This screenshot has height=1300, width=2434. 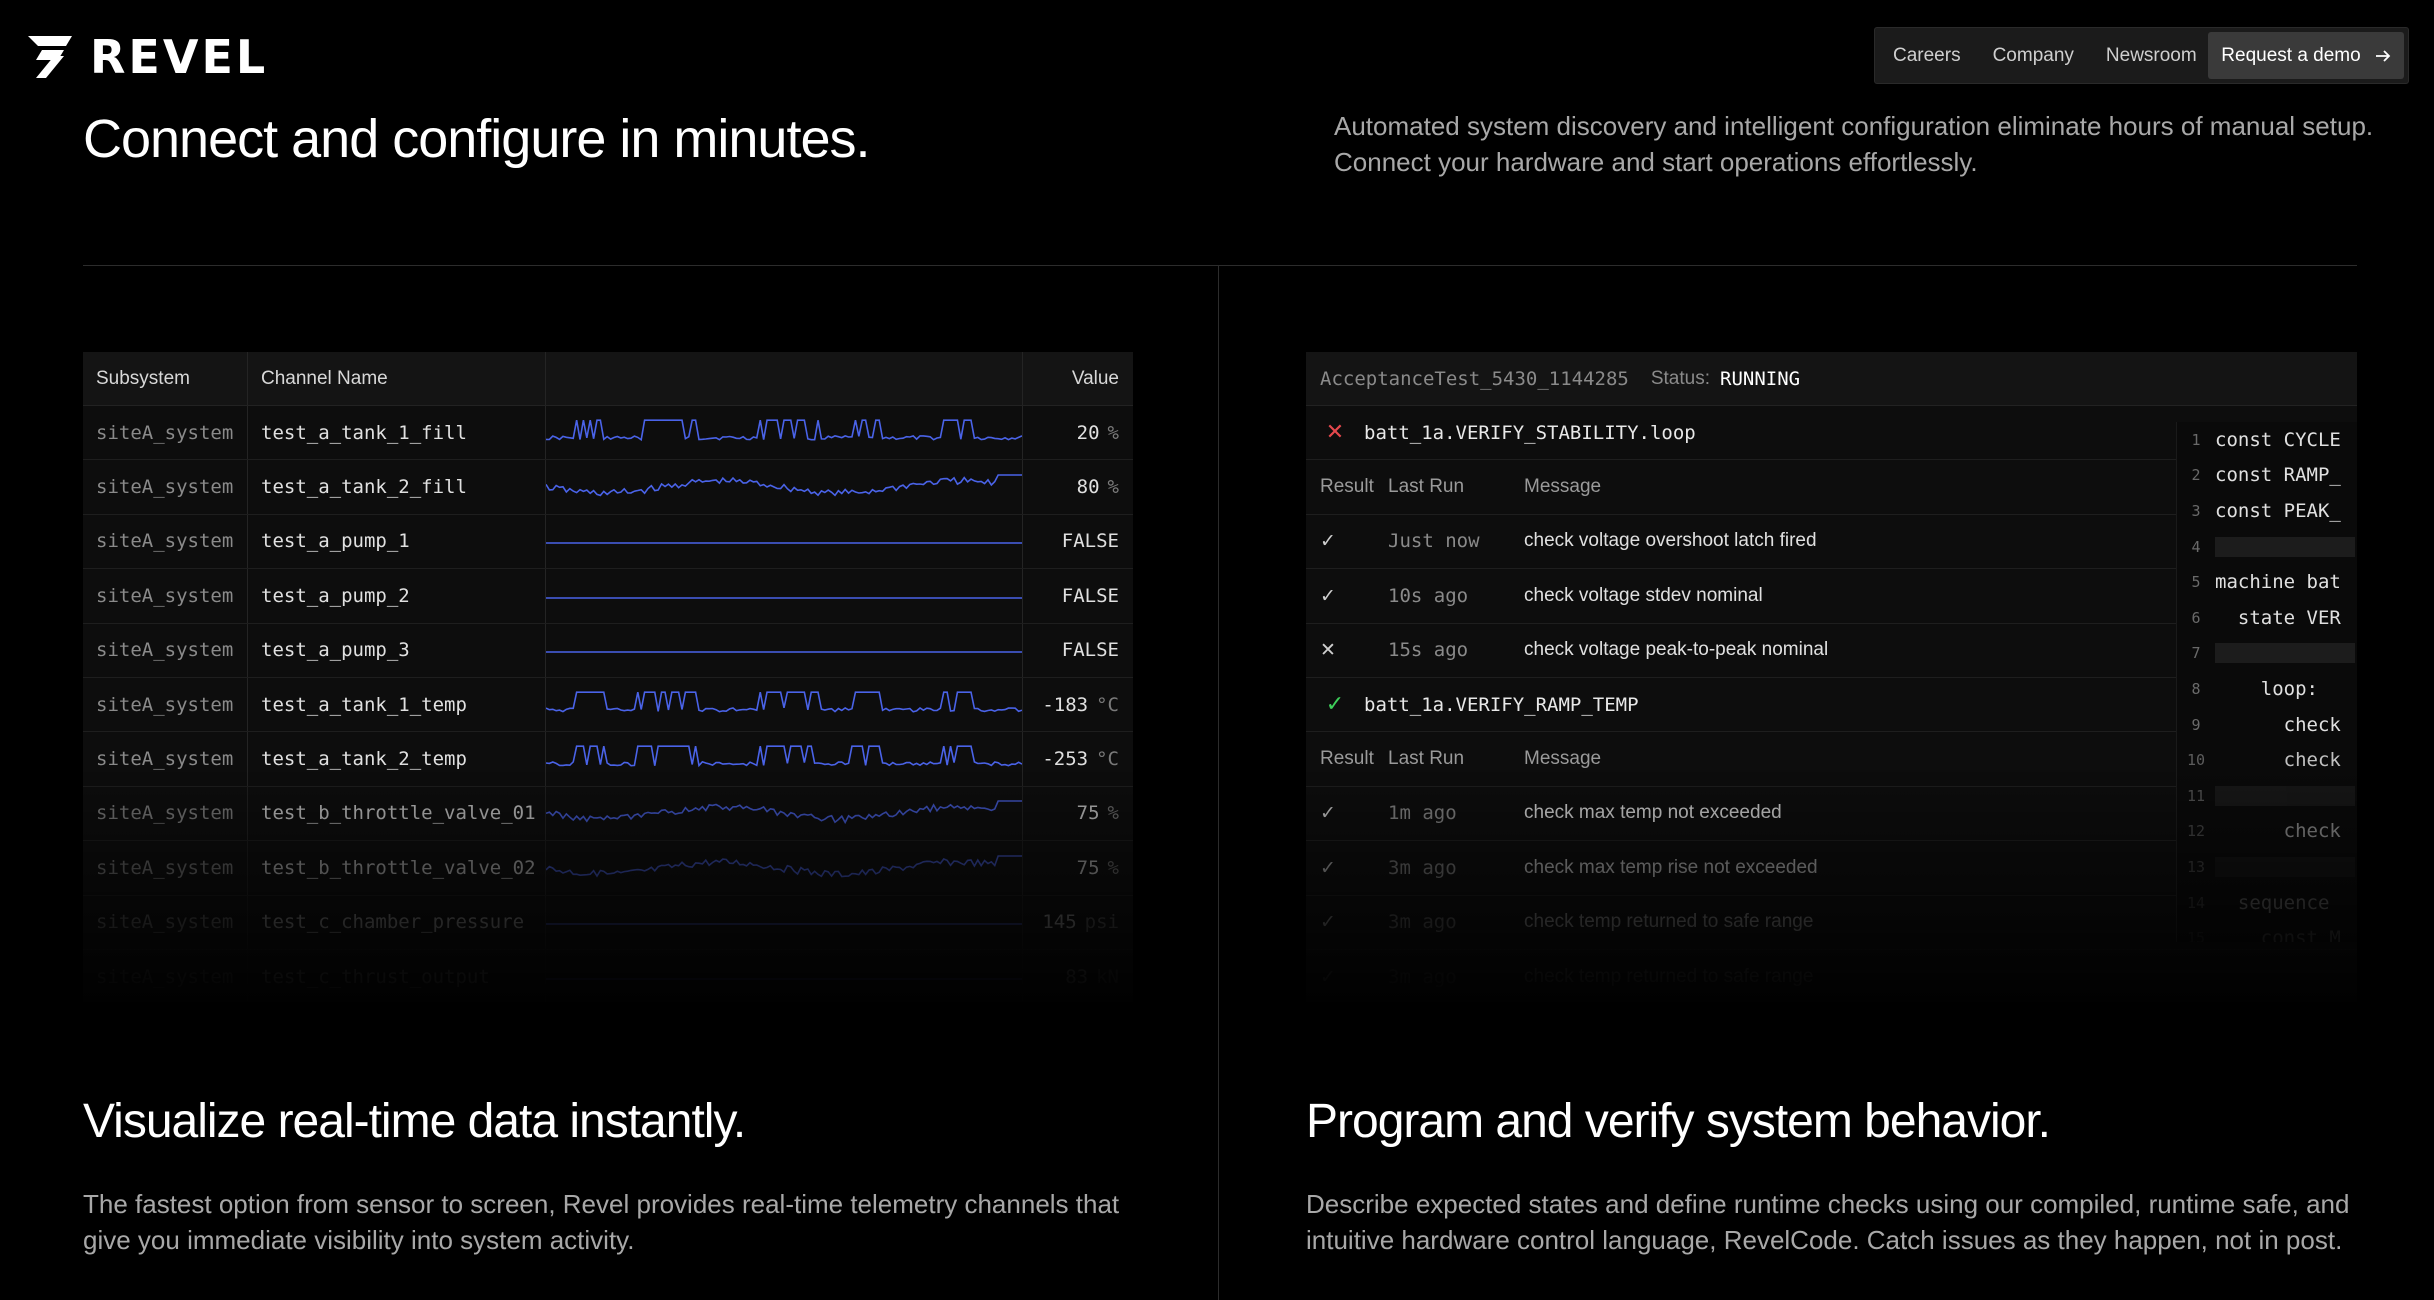 What do you see at coordinates (2267, 725) in the screenshot?
I see `code-line: 9 check` at bounding box center [2267, 725].